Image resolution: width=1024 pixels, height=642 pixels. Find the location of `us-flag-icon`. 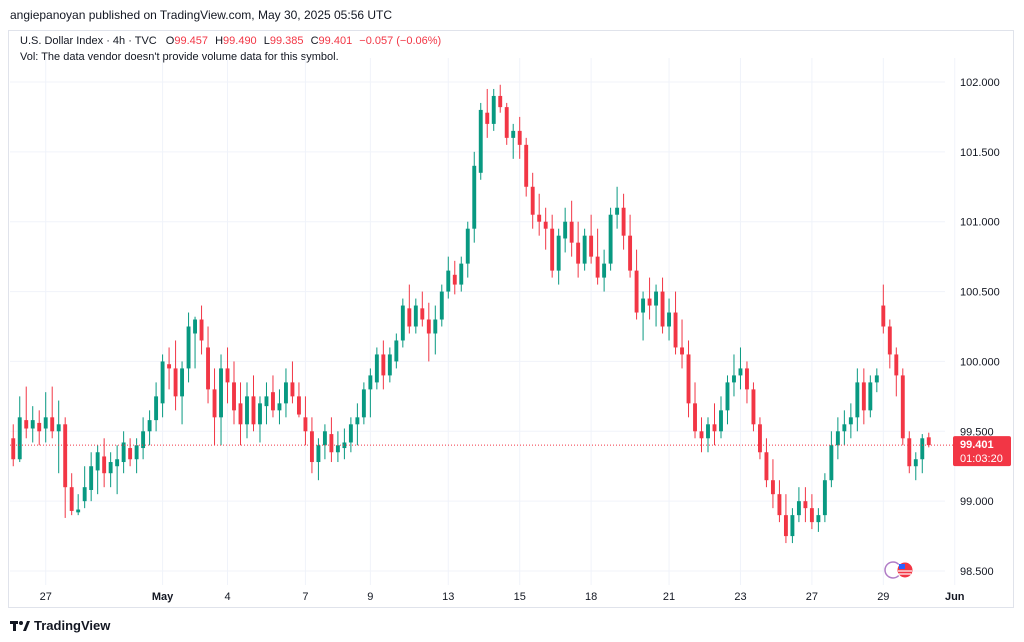

us-flag-icon is located at coordinates (900, 570).